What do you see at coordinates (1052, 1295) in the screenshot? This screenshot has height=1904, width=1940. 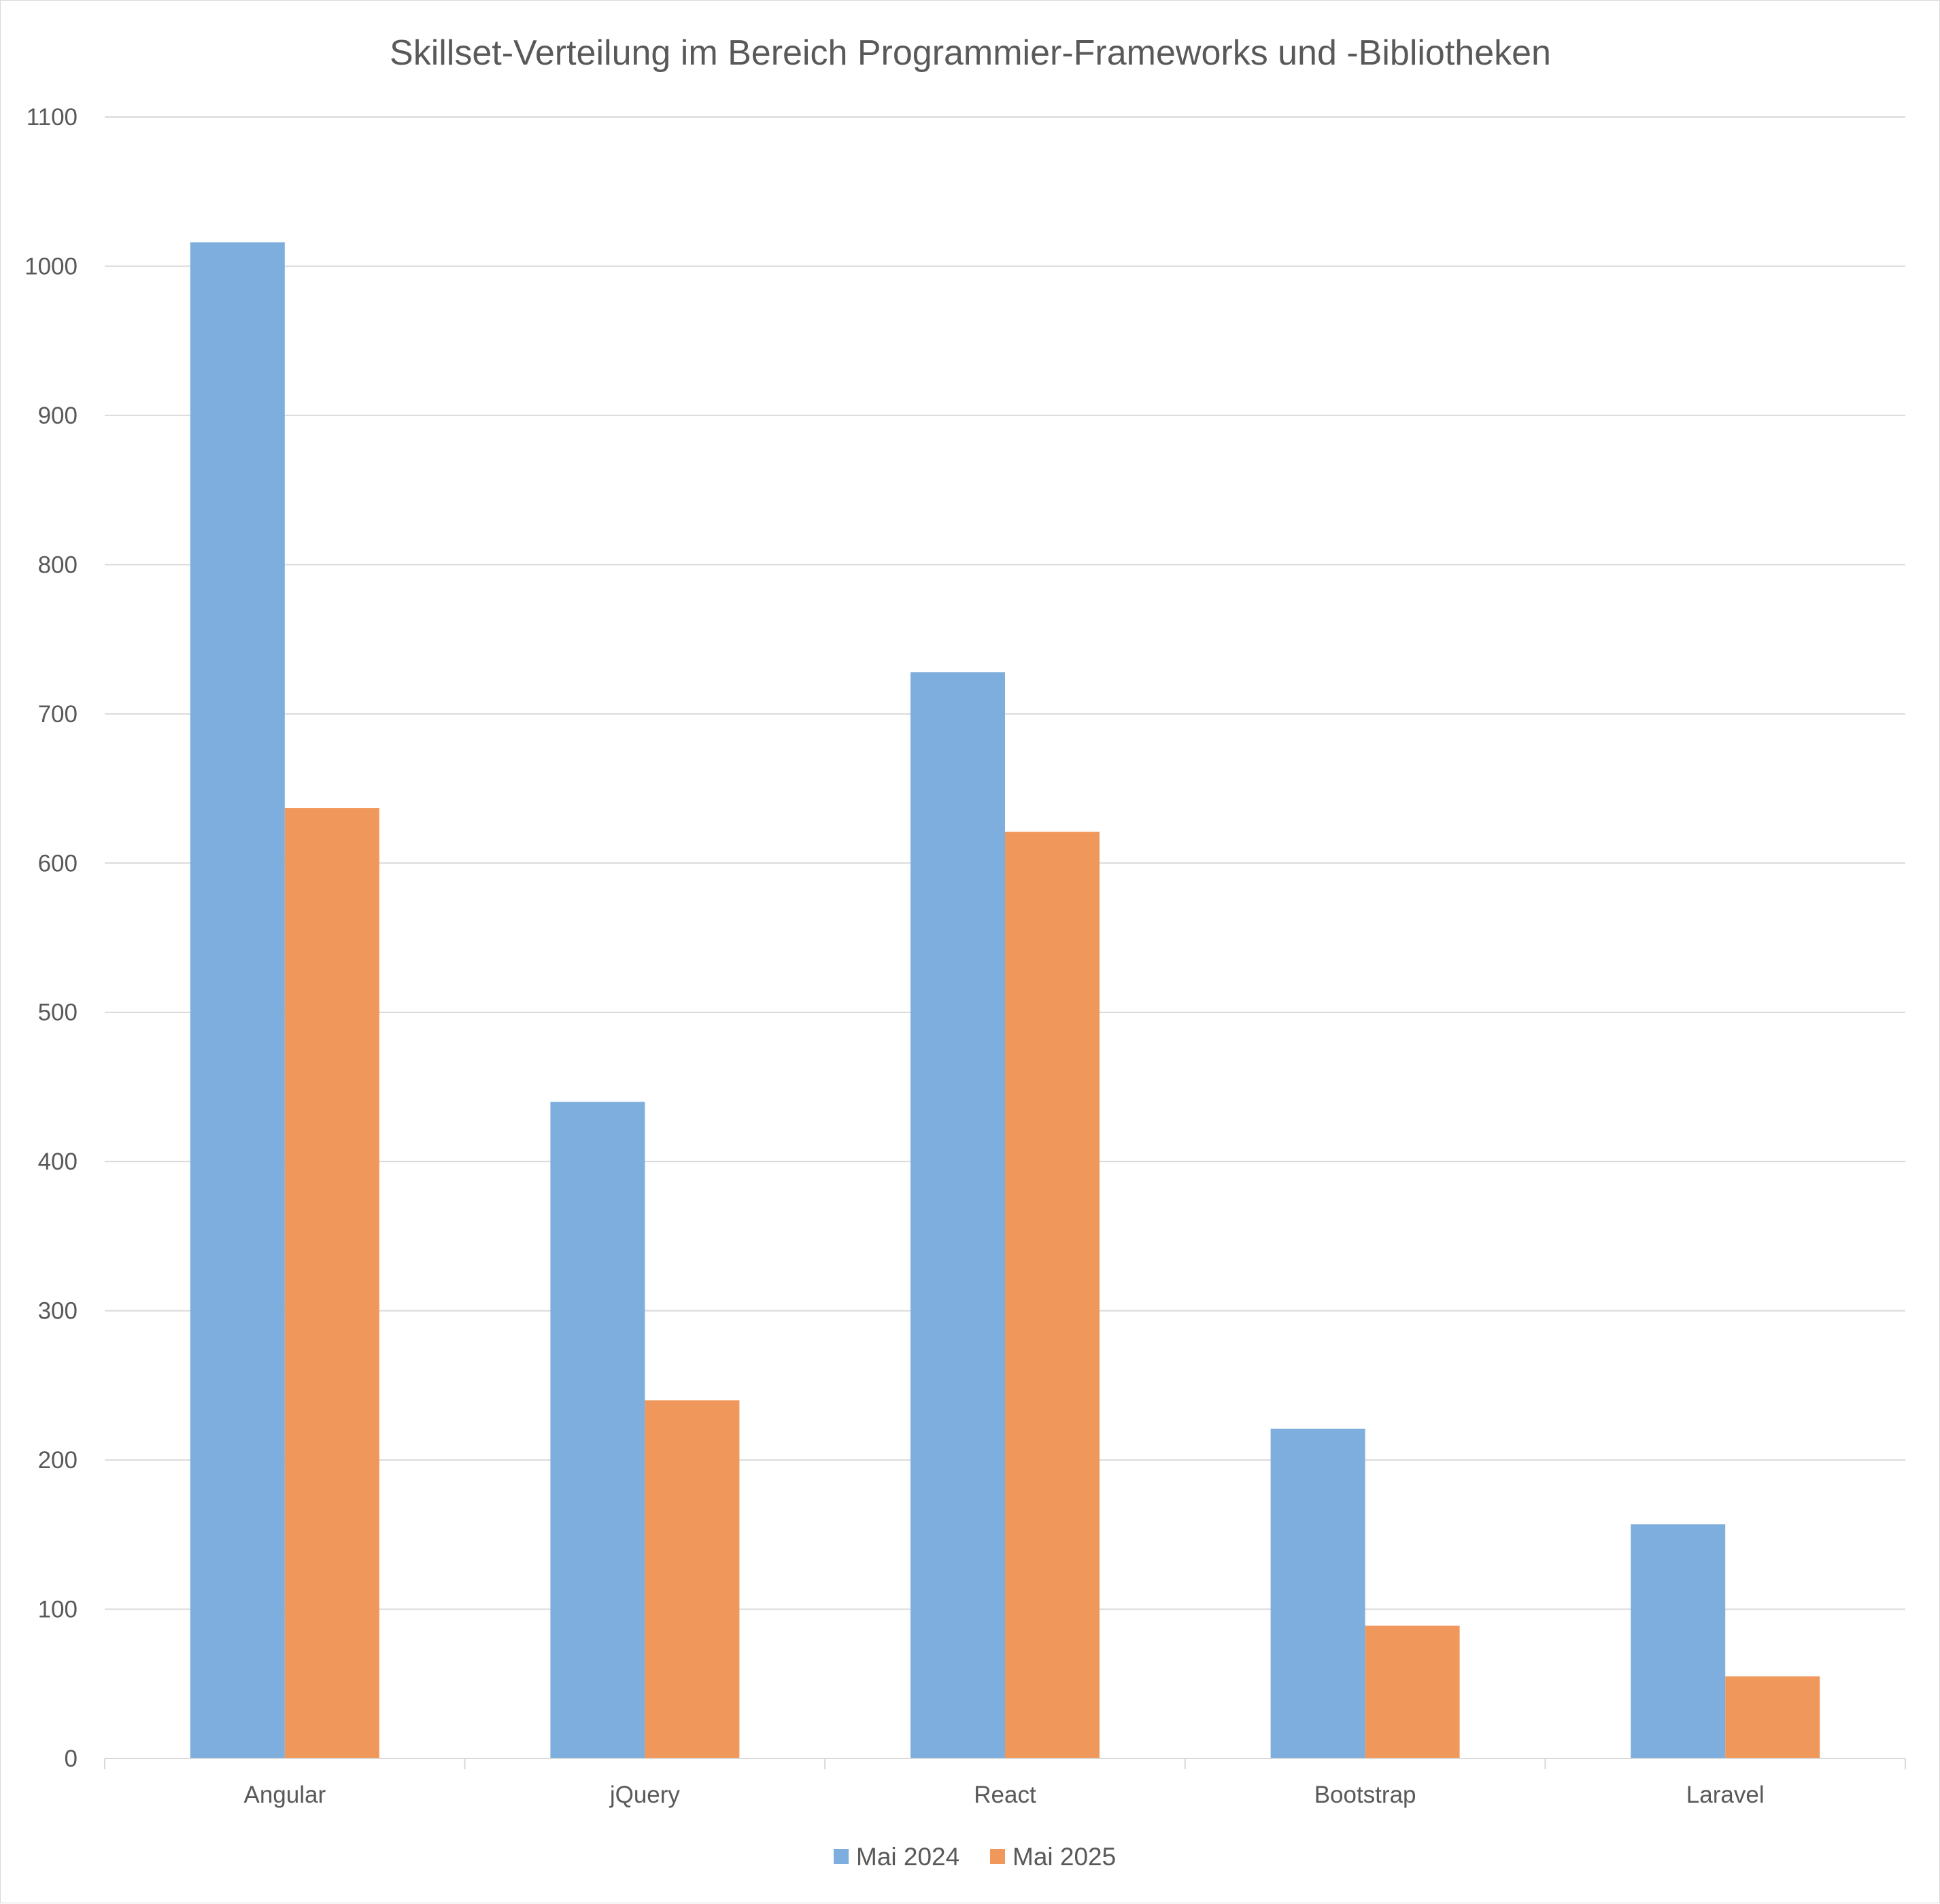 I see `bar-react-mai-2025` at bounding box center [1052, 1295].